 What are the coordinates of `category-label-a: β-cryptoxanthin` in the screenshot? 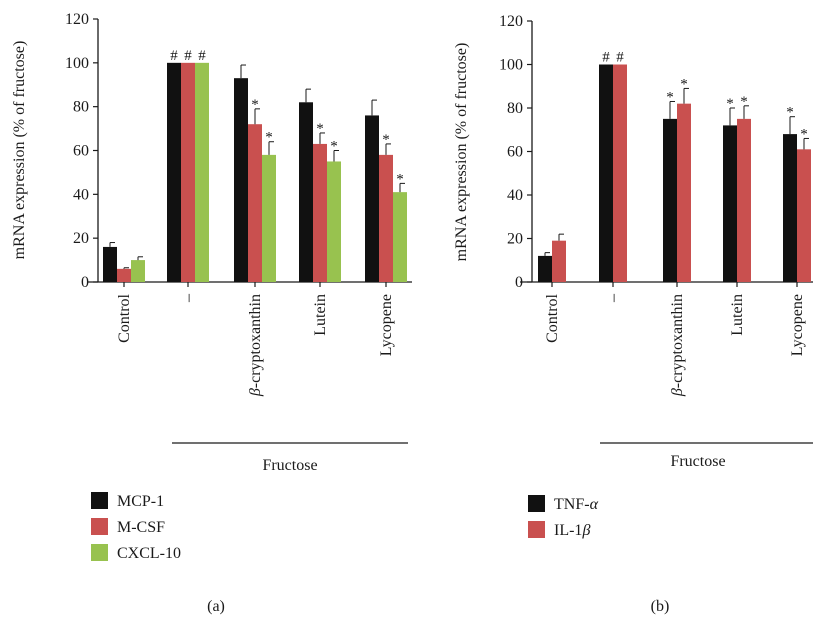 It's located at (255, 345).